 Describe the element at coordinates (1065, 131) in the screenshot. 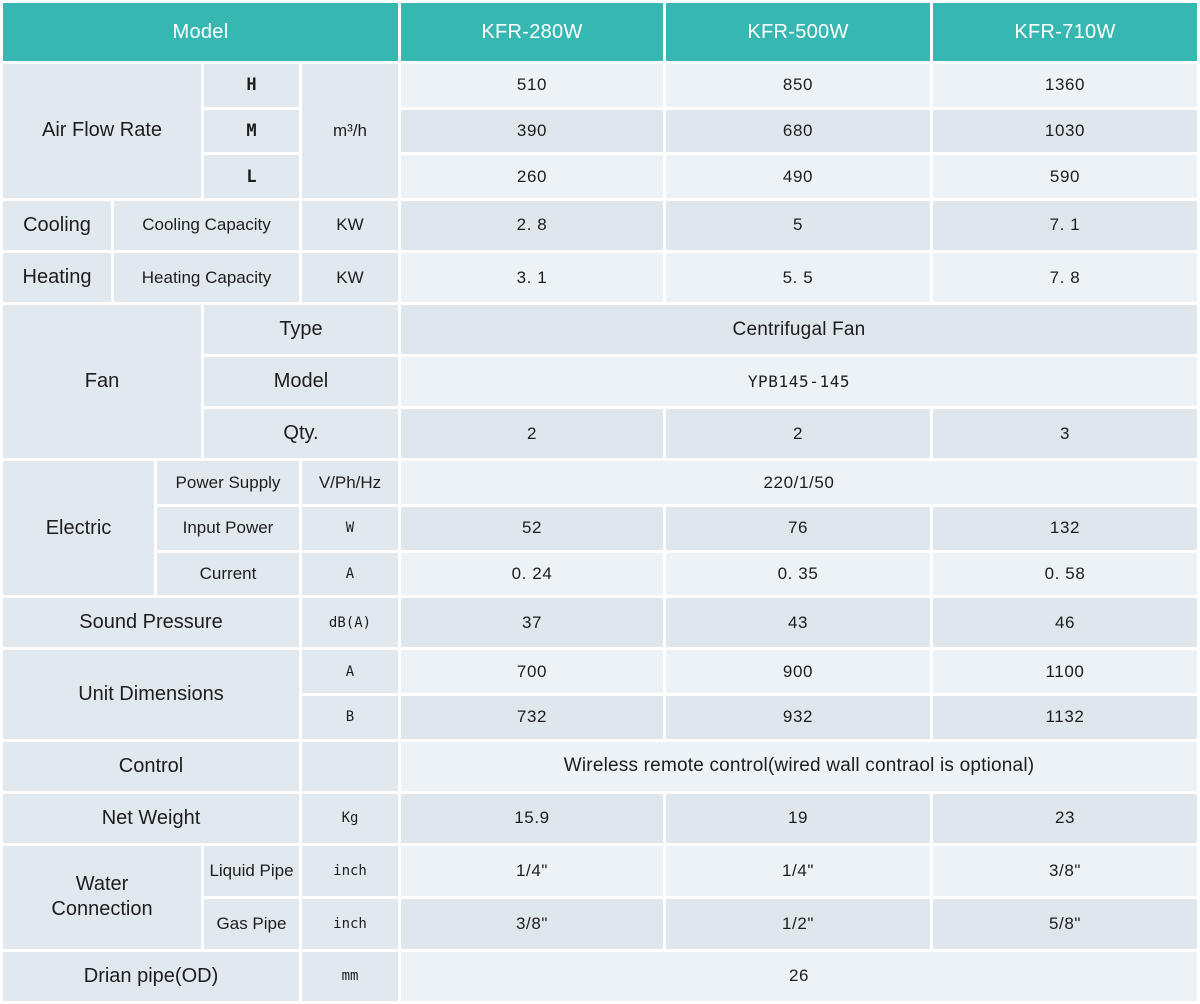

I see `value-cell: 1030` at that location.